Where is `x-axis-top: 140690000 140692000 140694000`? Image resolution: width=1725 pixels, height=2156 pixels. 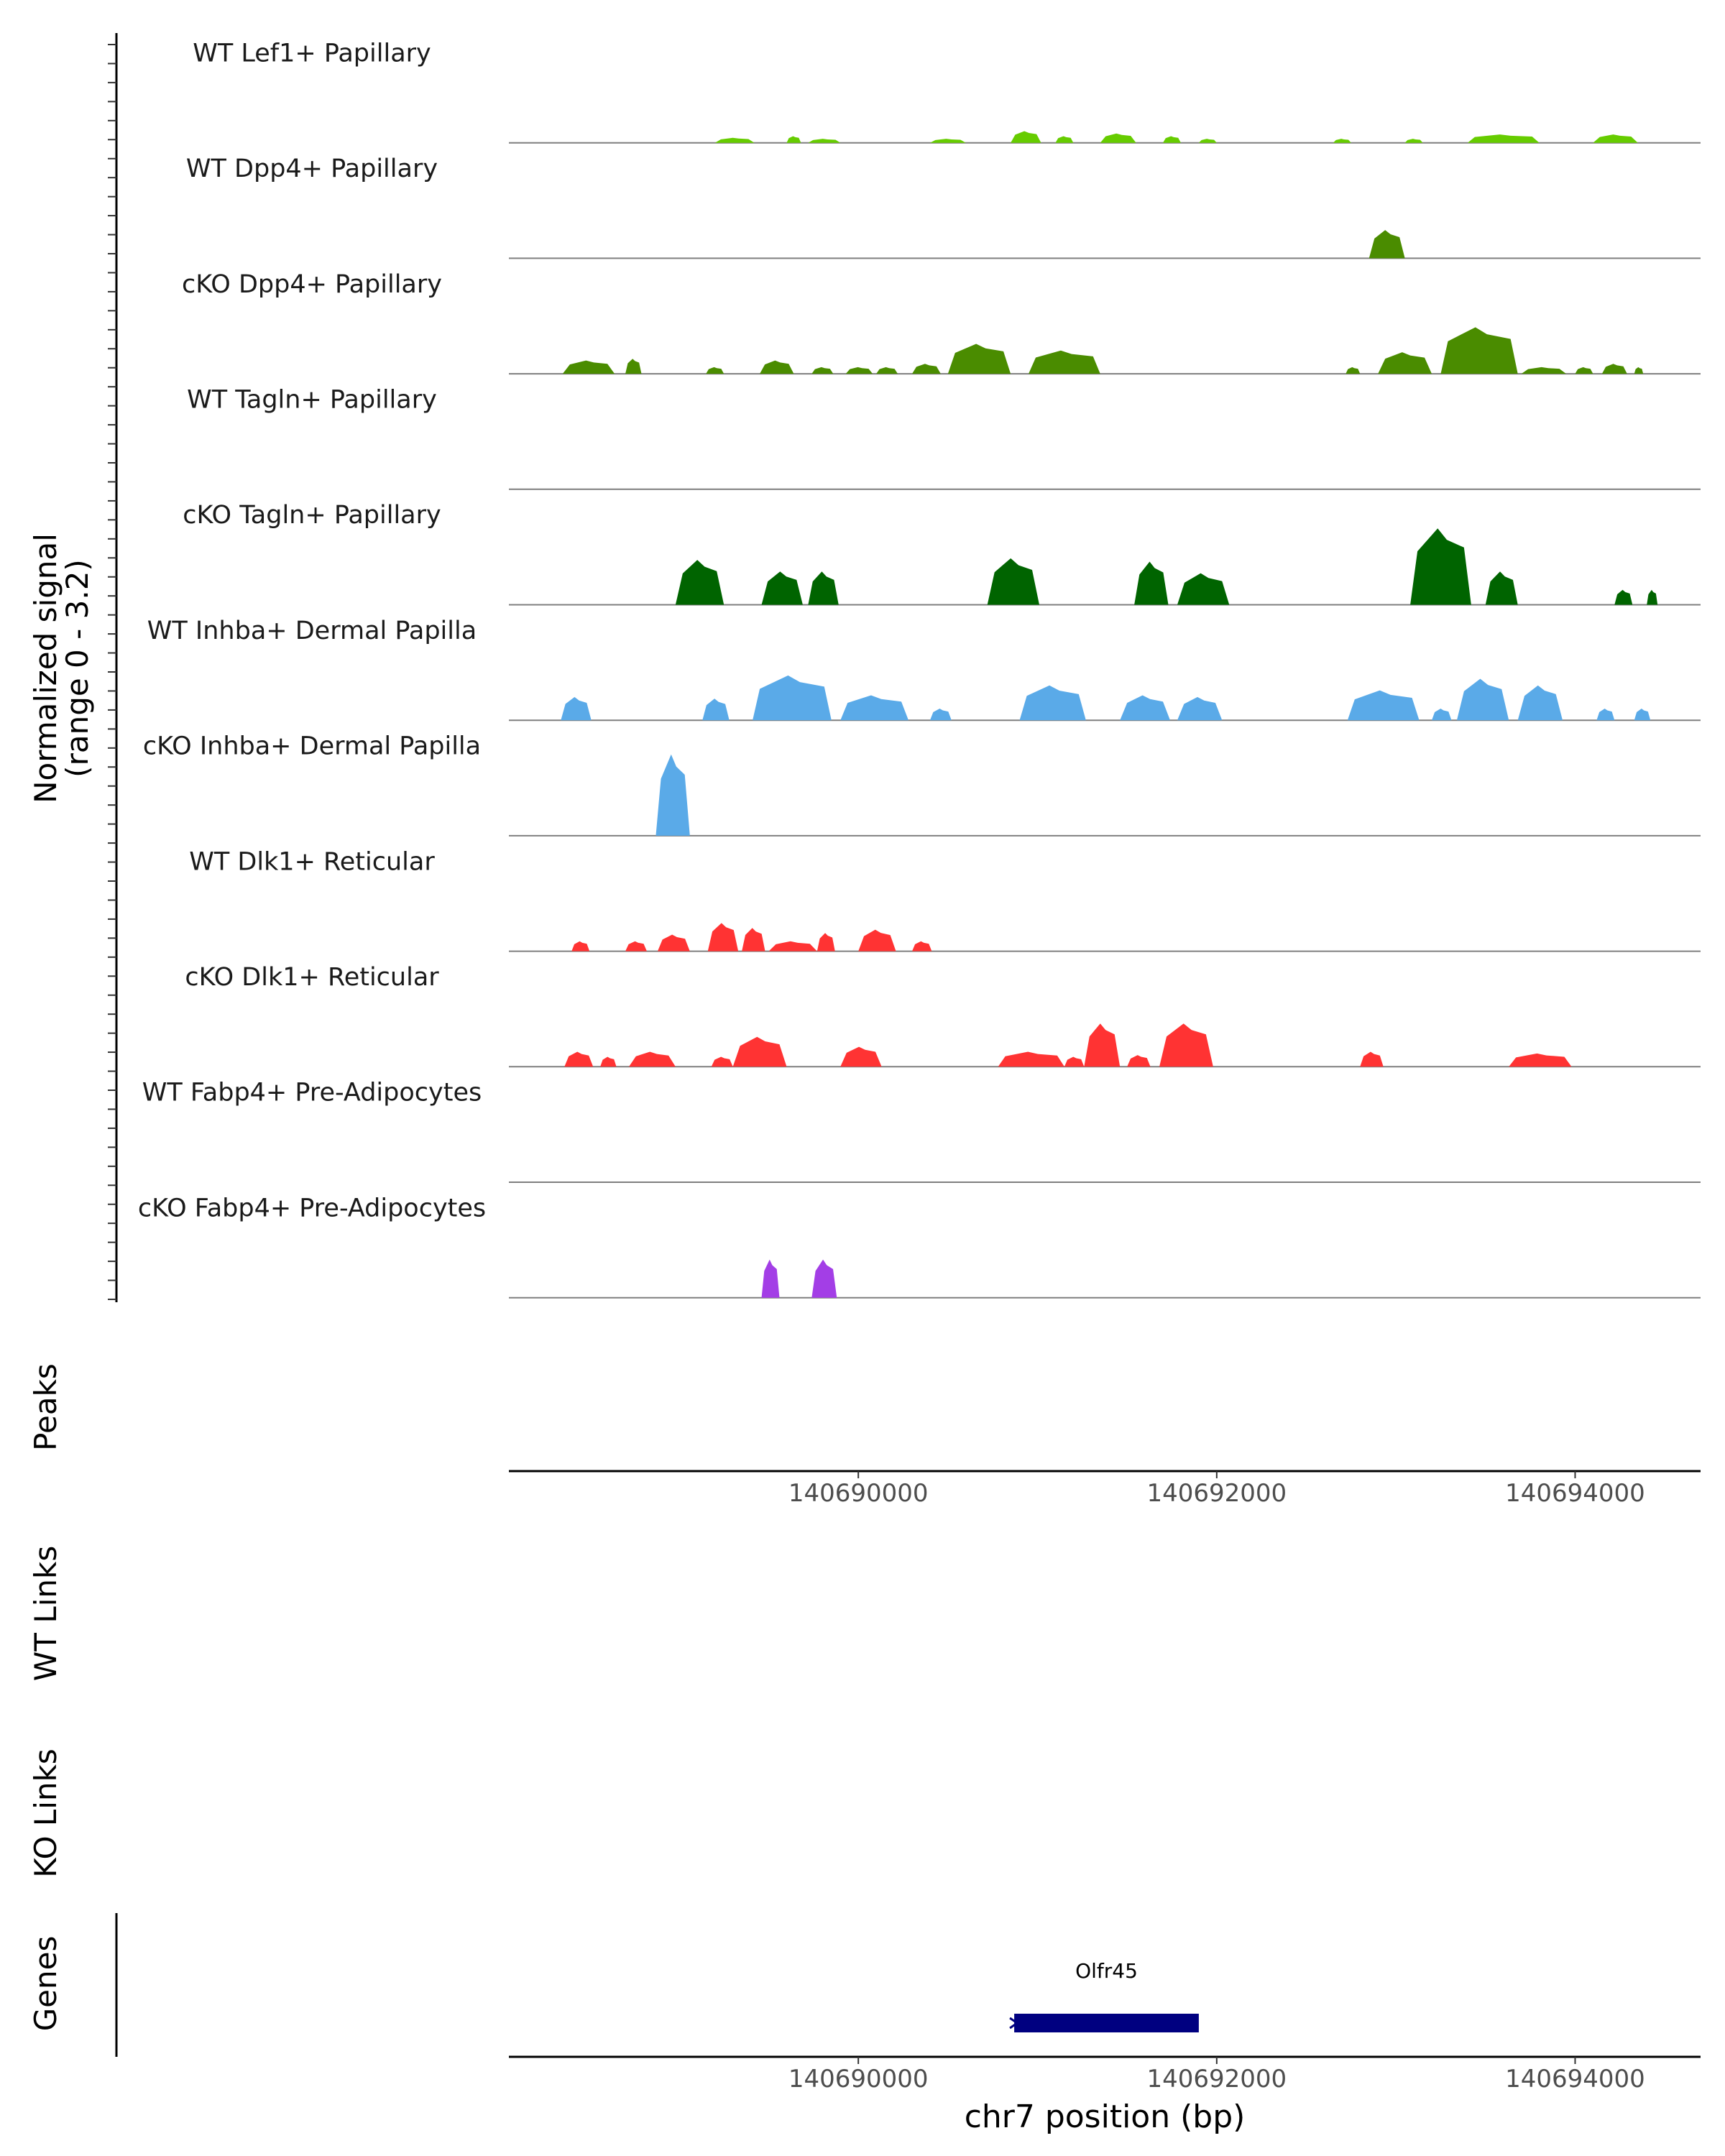 x-axis-top: 140690000 140692000 140694000 is located at coordinates (1216, 1490).